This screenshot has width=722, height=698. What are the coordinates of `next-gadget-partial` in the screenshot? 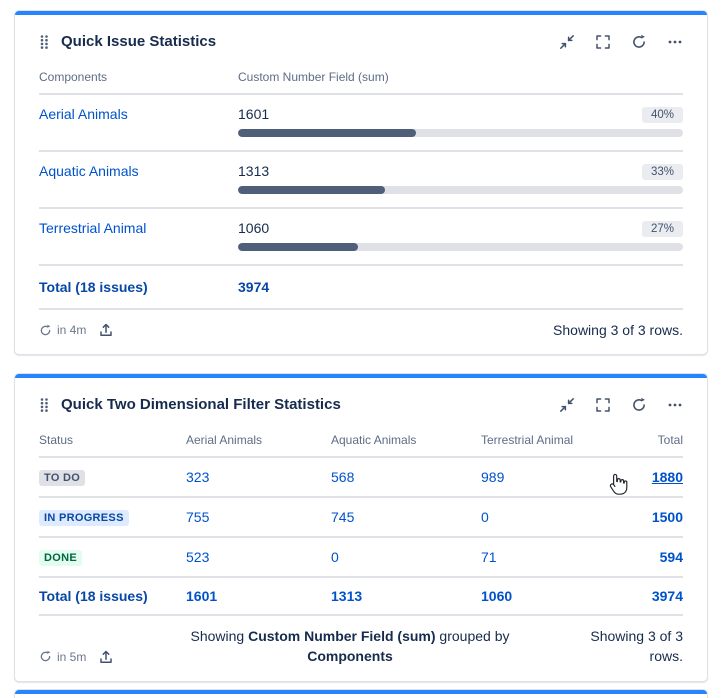 It's located at (361, 693).